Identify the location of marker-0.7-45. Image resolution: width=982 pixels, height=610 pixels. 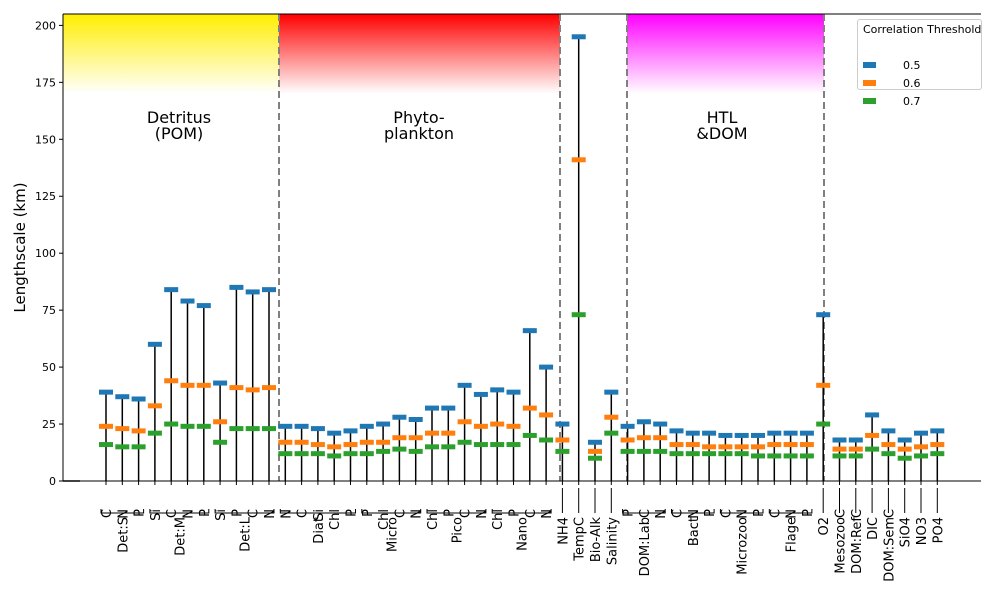
(839, 456).